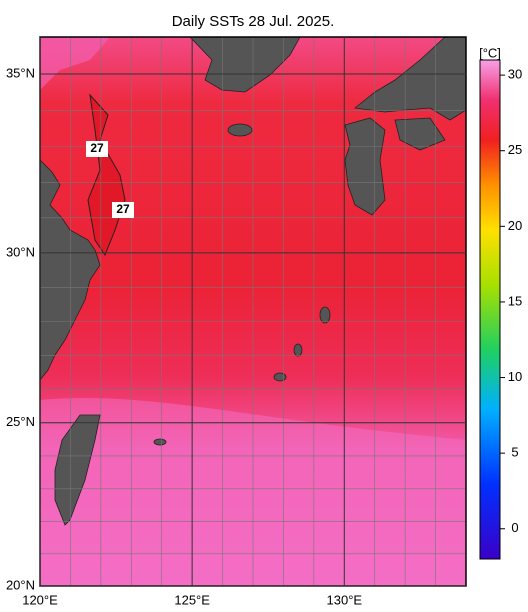 This screenshot has height=612, width=528. What do you see at coordinates (514, 527) in the screenshot?
I see `colorbar-tick-label: 0` at bounding box center [514, 527].